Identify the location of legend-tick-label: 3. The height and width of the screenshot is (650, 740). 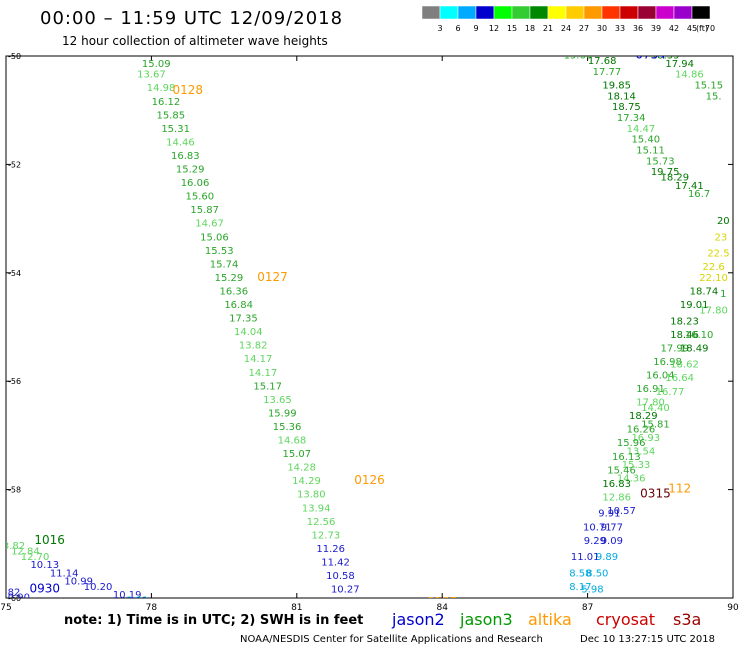
(439, 28).